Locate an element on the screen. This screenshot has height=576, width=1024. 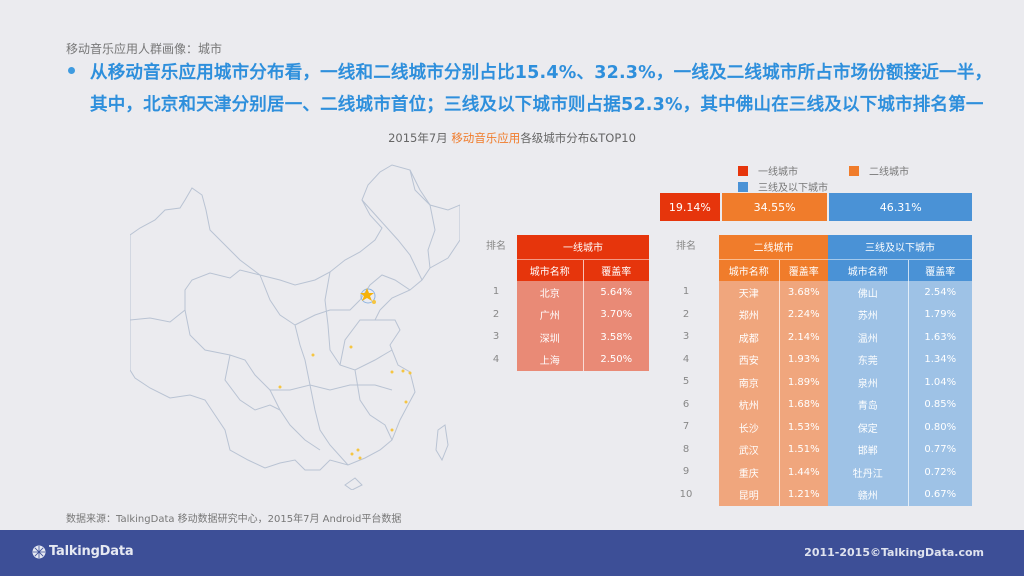
city-cell: 苏州 is located at coordinates (868, 314).